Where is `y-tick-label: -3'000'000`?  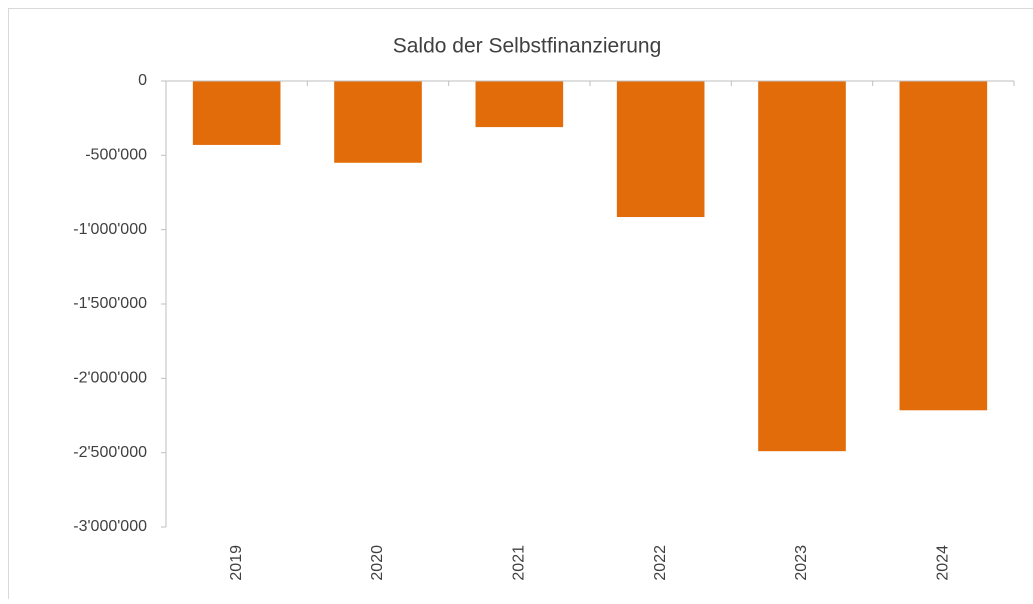 y-tick-label: -3'000'000 is located at coordinates (110, 526).